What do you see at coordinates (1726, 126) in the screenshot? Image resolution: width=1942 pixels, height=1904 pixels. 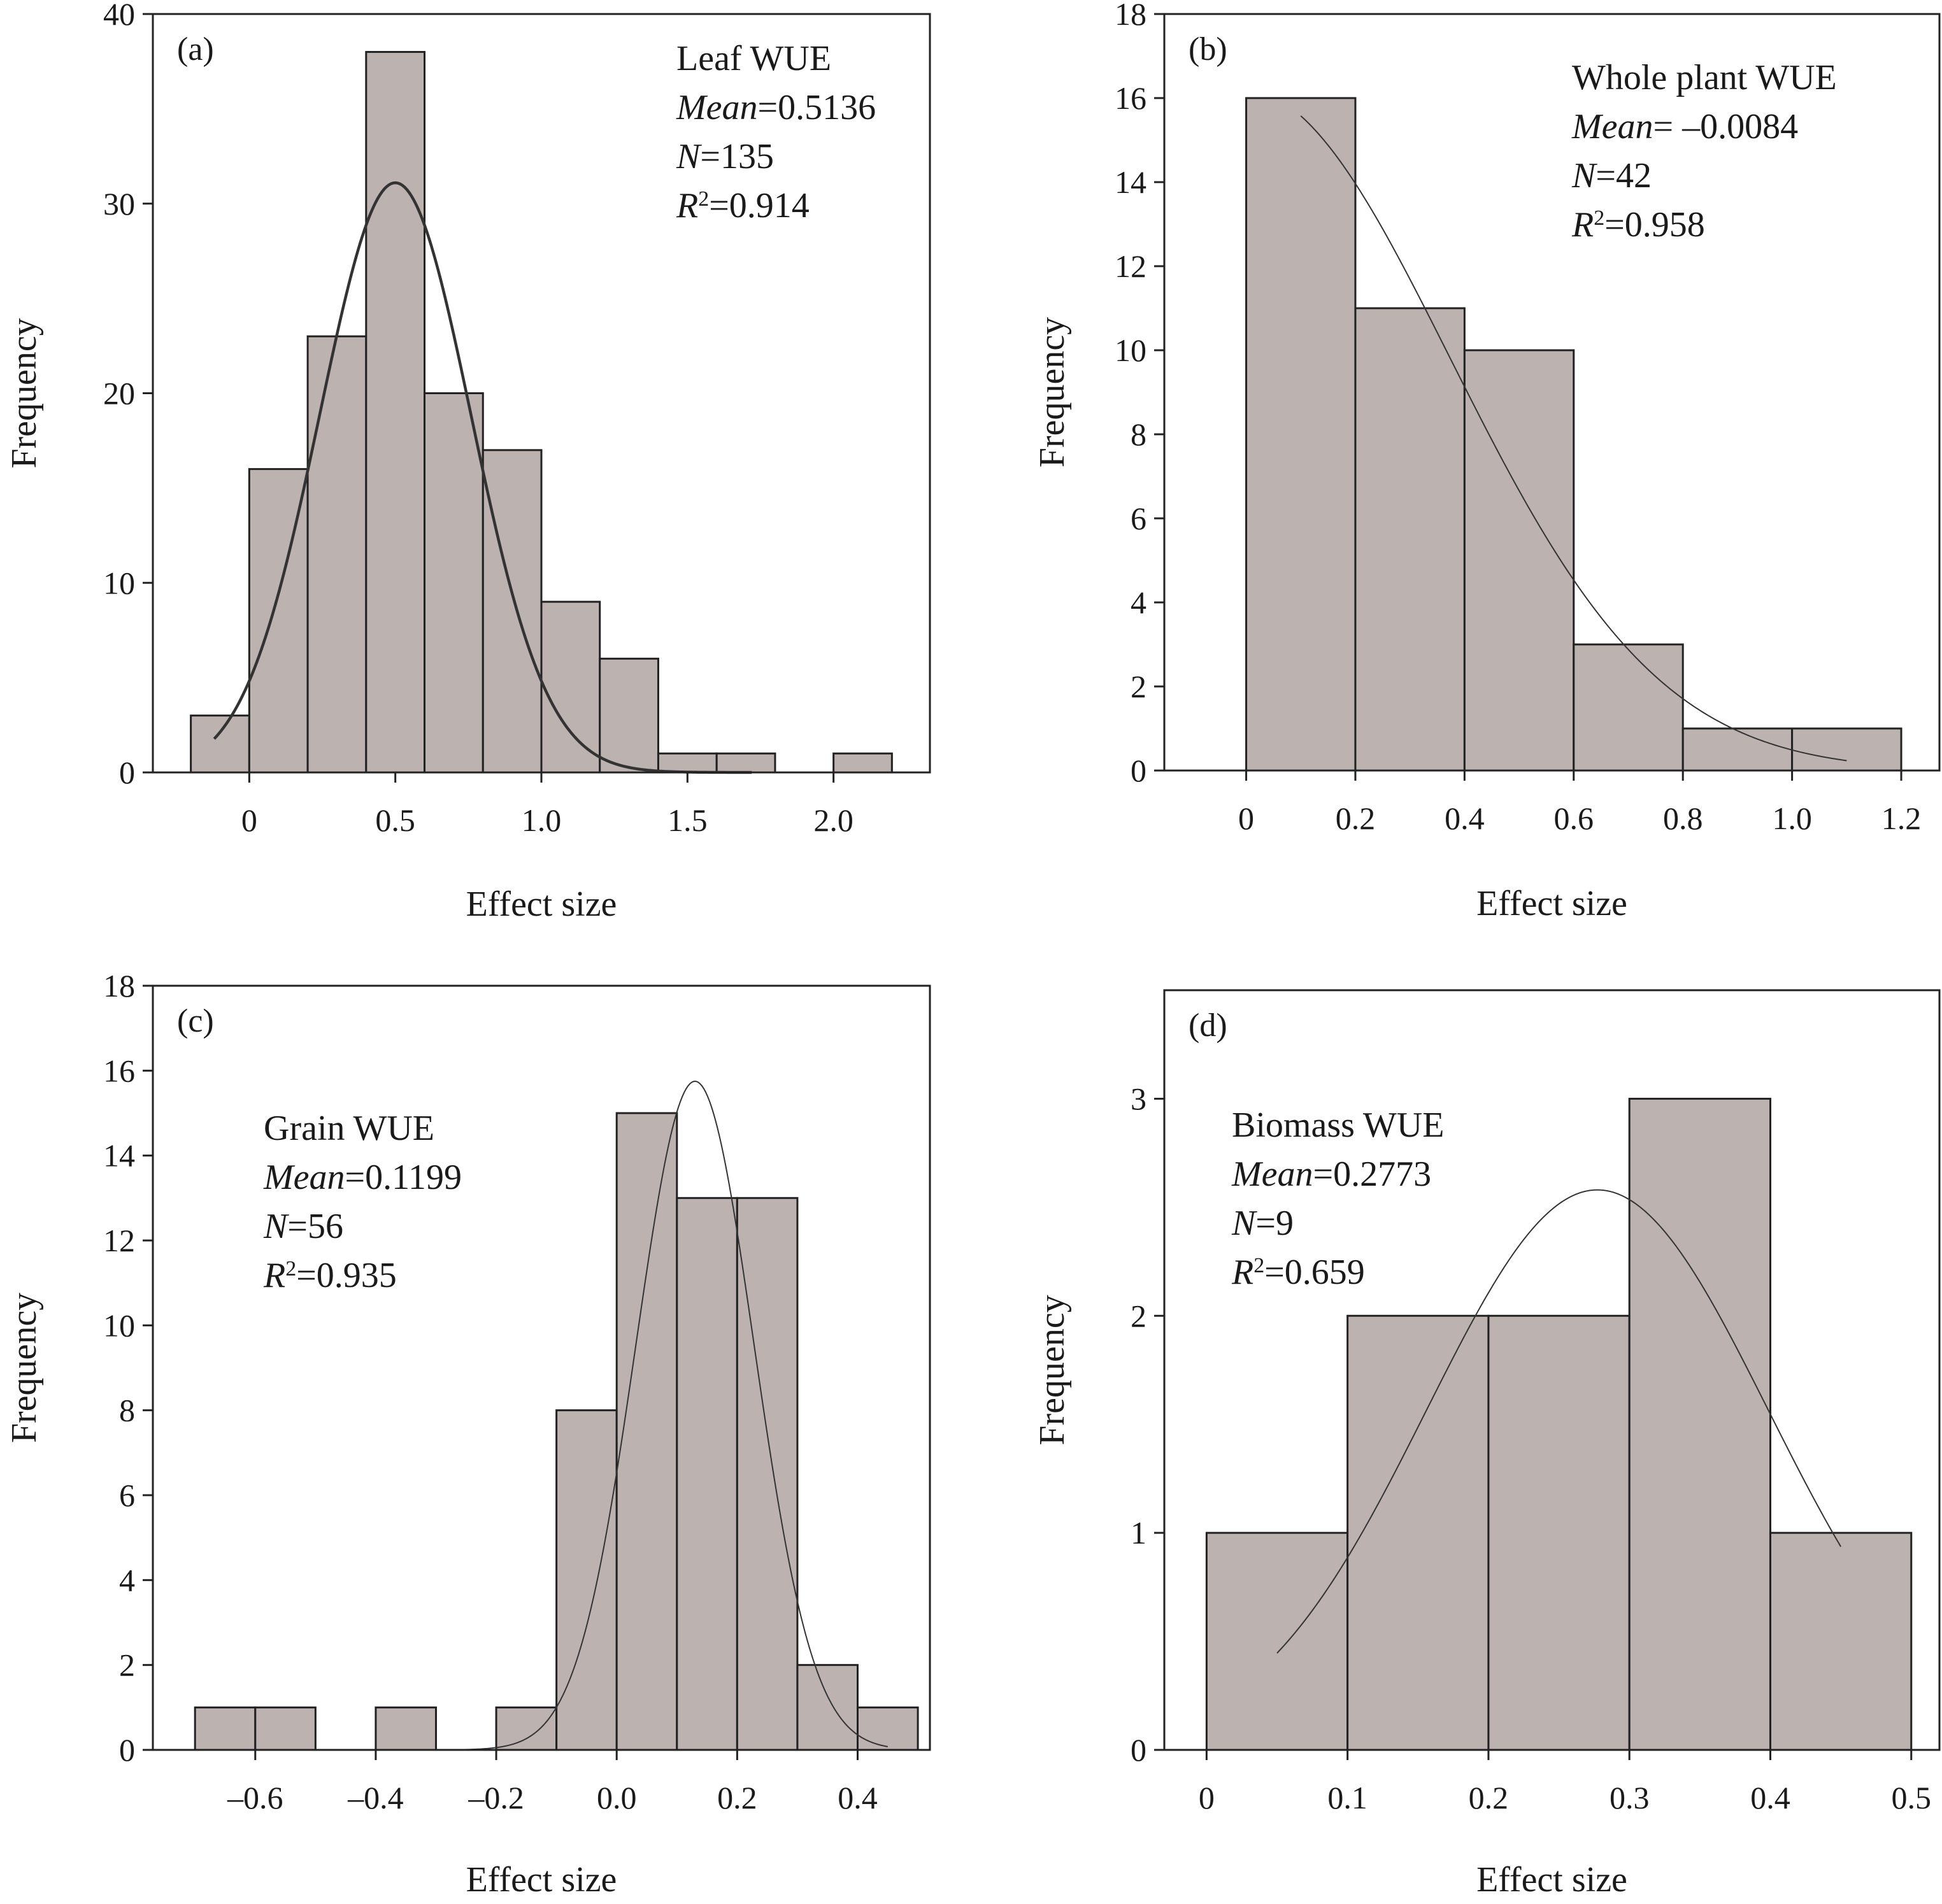 I see `annotation-mean-part: = –0.0084` at bounding box center [1726, 126].